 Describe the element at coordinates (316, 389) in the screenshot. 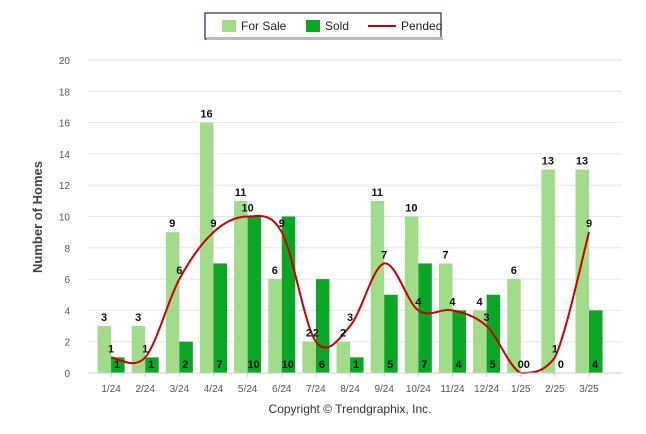

I see `x-tick-label: 7/24` at that location.